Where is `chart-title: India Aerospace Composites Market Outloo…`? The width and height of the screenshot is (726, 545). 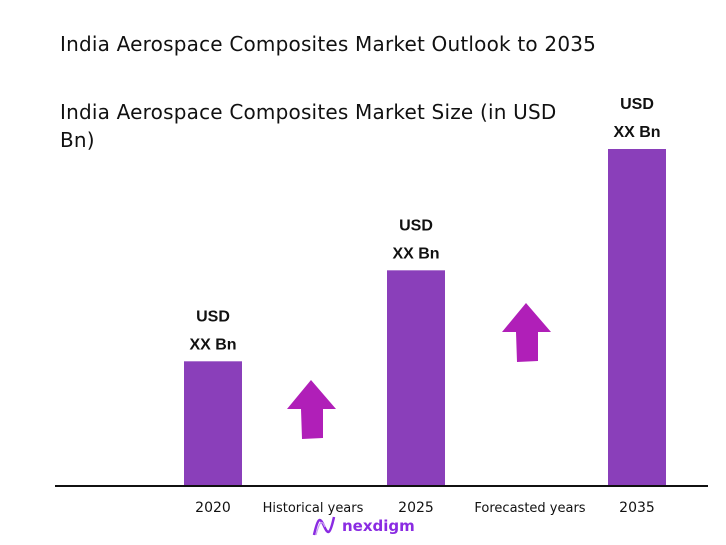
chart-title: India Aerospace Composites Market Outloo… is located at coordinates (328, 44).